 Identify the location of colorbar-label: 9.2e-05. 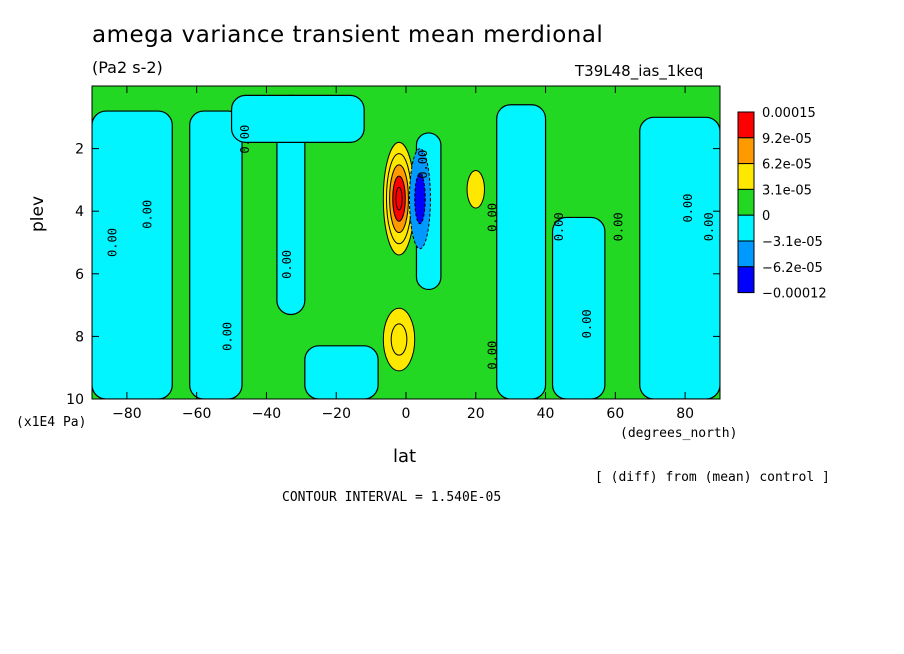
(787, 139).